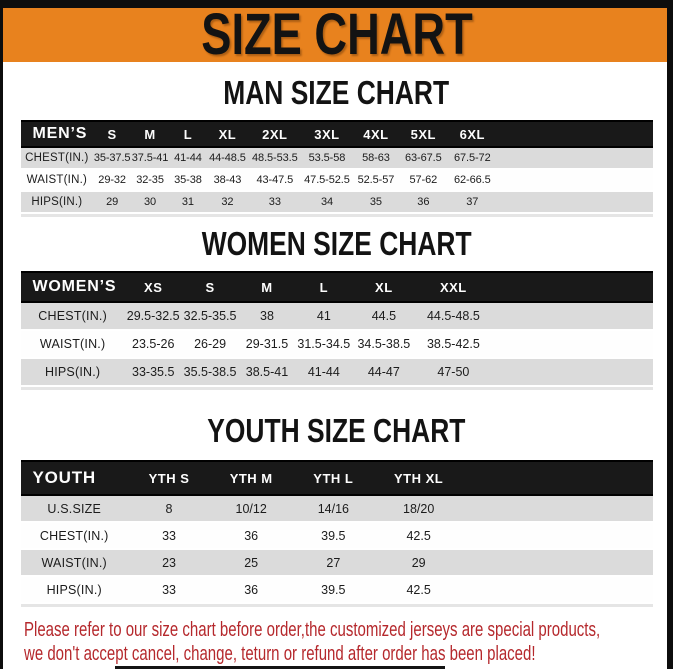  What do you see at coordinates (336, 430) in the screenshot?
I see `youth-section-heading: YOUTH SIZE CHART` at bounding box center [336, 430].